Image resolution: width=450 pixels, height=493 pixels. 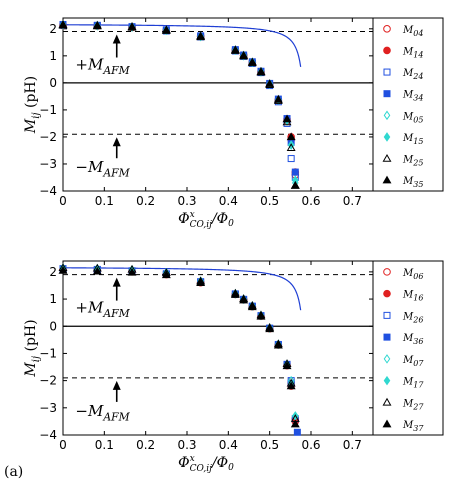 What do you see at coordinates (412, 274) in the screenshot?
I see `legend-entry: M06` at bounding box center [412, 274].